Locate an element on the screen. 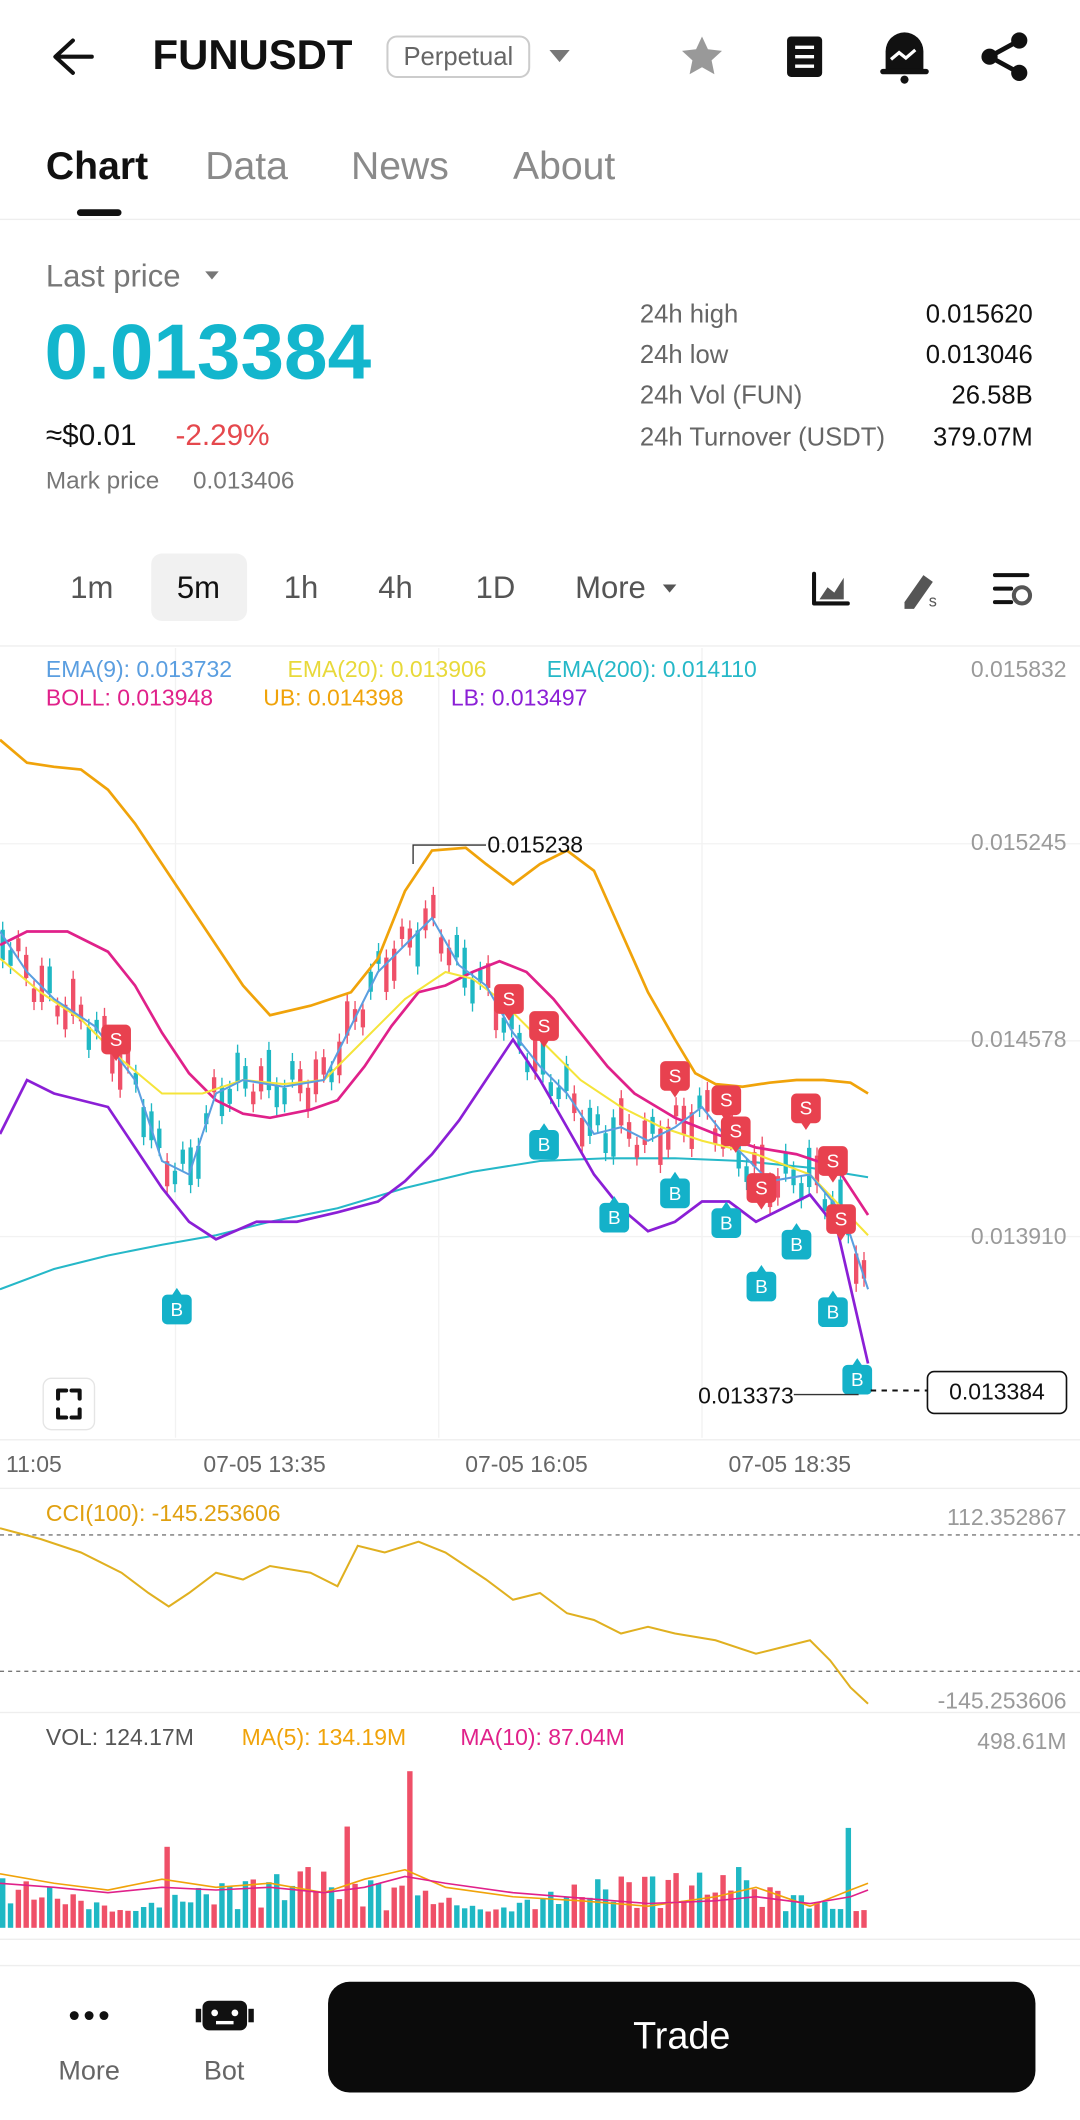  tab: News is located at coordinates (400, 166).